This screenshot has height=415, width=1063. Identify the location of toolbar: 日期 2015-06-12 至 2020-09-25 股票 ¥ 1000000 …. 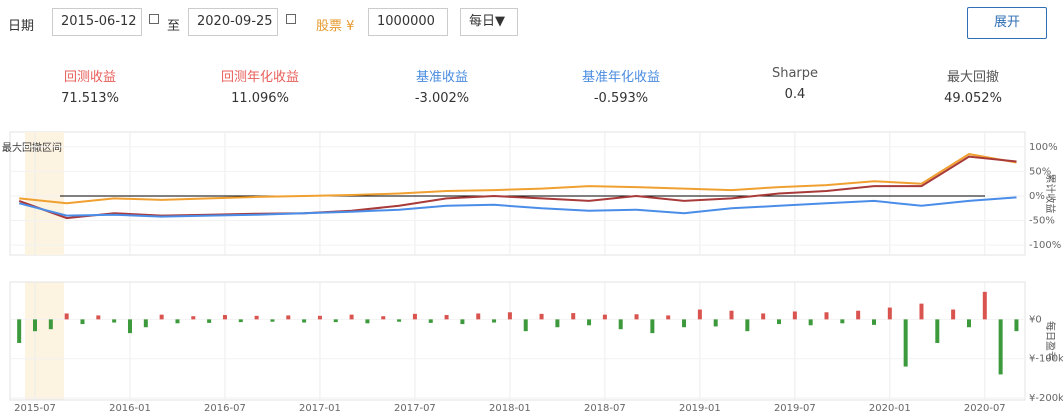
(531, 24).